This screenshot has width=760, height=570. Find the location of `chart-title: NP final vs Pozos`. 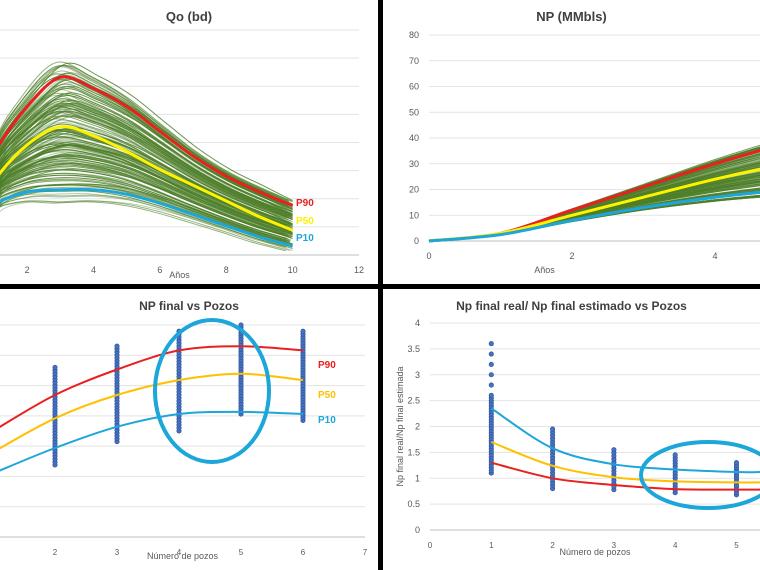

chart-title: NP final vs Pozos is located at coordinates (189, 306).